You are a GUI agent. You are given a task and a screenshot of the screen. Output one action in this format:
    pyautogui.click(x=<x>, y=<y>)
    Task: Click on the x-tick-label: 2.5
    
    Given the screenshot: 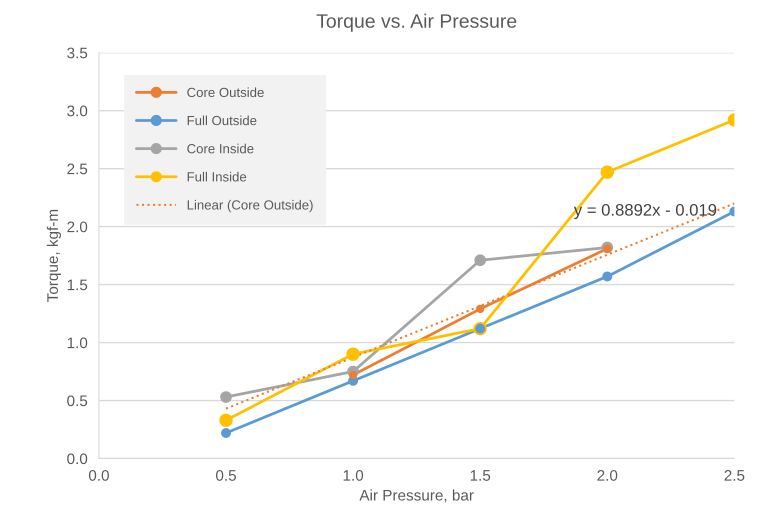 What is the action you would take?
    pyautogui.click(x=734, y=475)
    